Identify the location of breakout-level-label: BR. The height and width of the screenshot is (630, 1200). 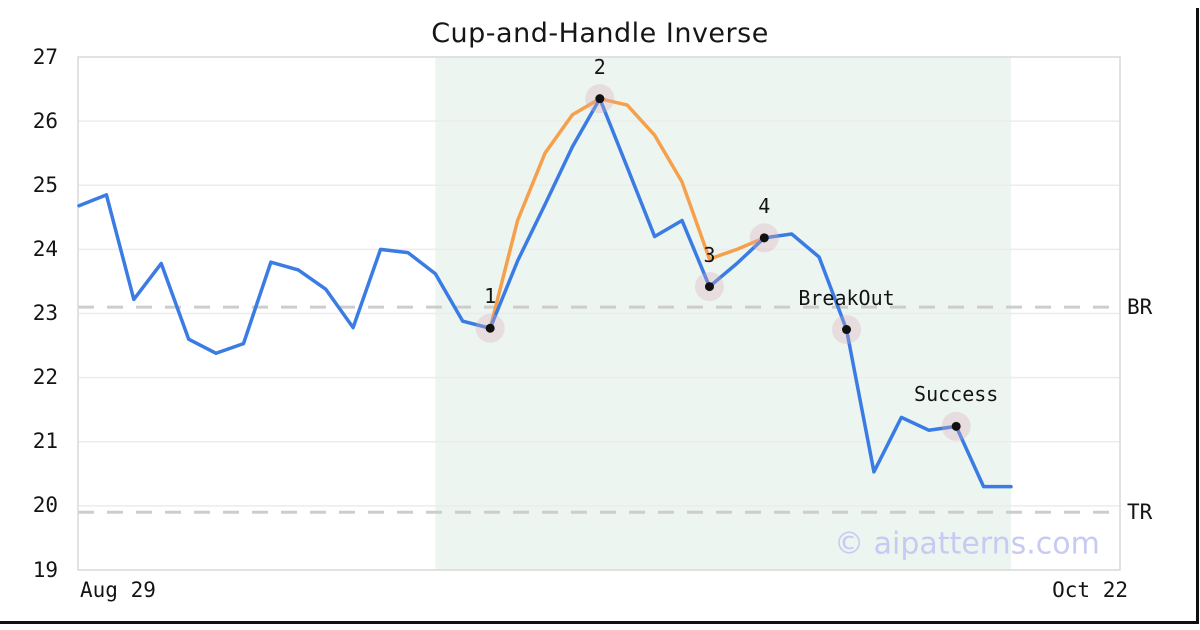
(1140, 307).